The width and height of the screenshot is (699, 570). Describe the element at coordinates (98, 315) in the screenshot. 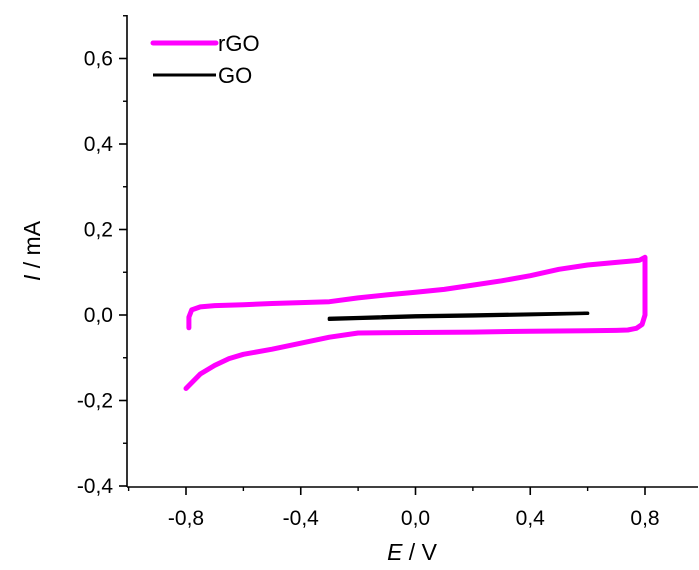

I see `y-tick-label: 0,0` at that location.